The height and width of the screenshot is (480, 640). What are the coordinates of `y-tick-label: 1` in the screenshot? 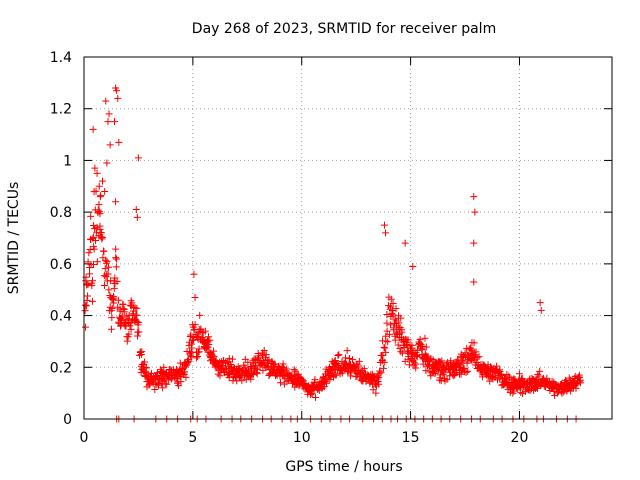 It's located at (67, 161).